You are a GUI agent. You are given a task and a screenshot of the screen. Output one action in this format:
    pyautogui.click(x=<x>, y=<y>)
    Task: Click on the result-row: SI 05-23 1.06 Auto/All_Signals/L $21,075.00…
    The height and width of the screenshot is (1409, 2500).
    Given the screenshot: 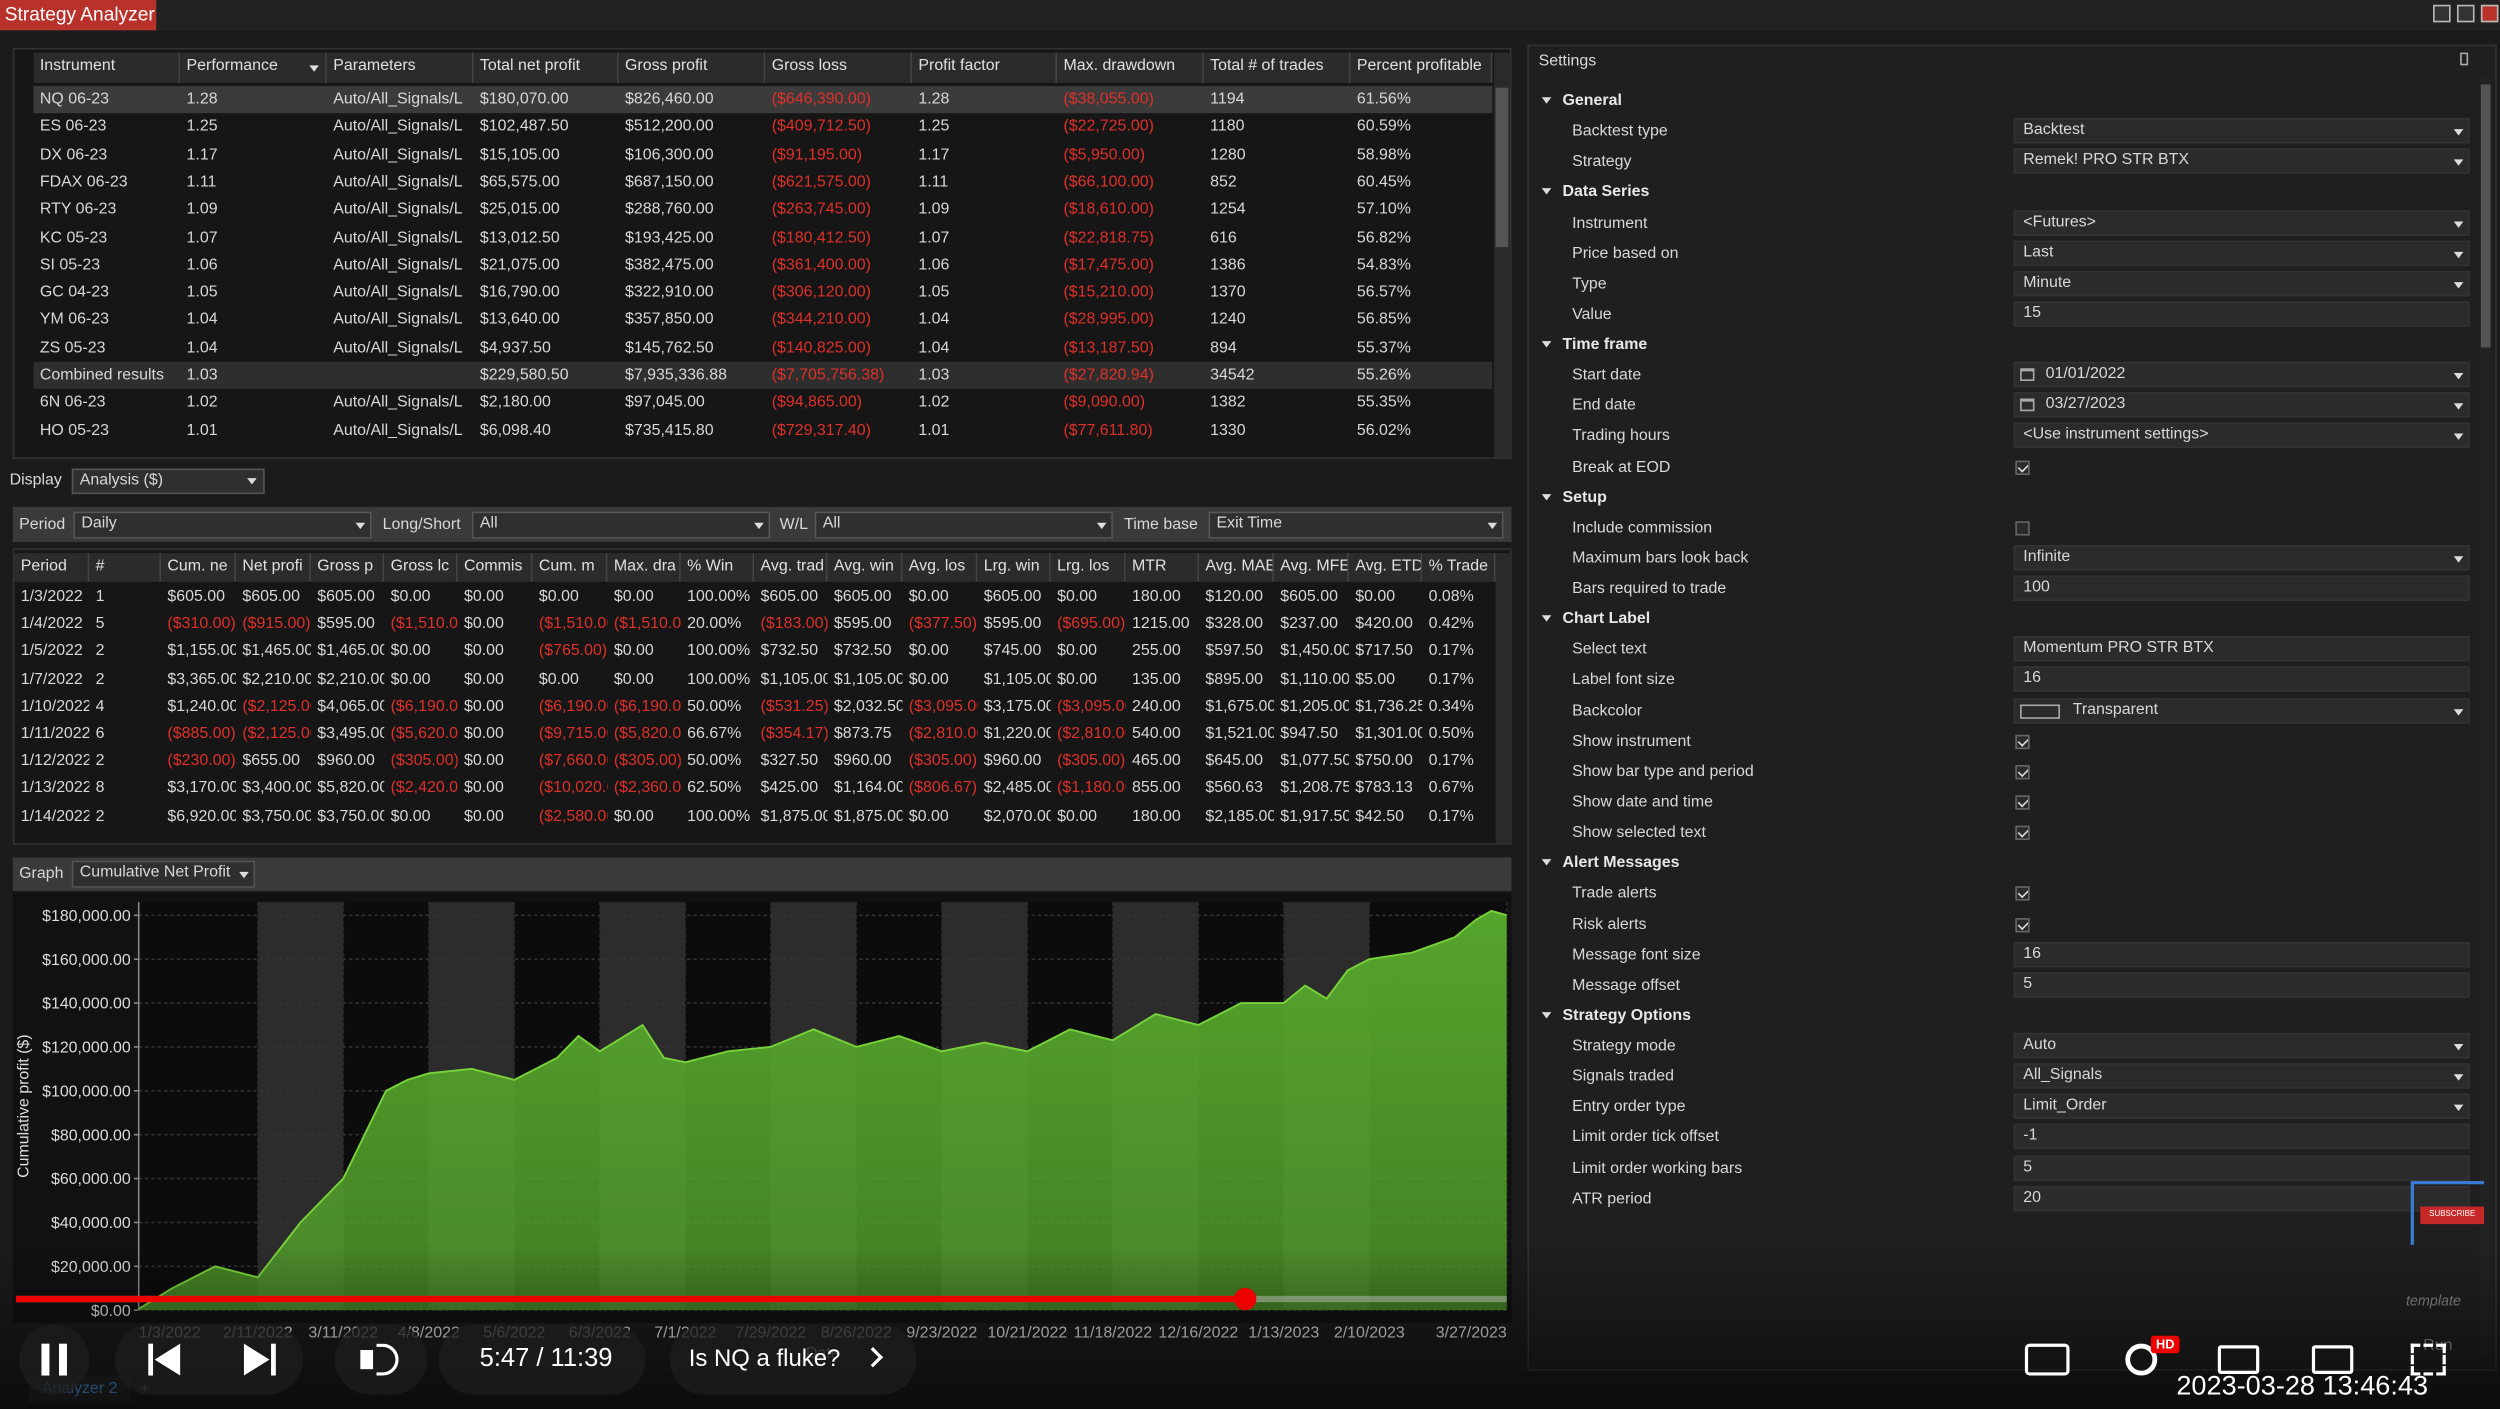 What is the action you would take?
    pyautogui.click(x=762, y=265)
    